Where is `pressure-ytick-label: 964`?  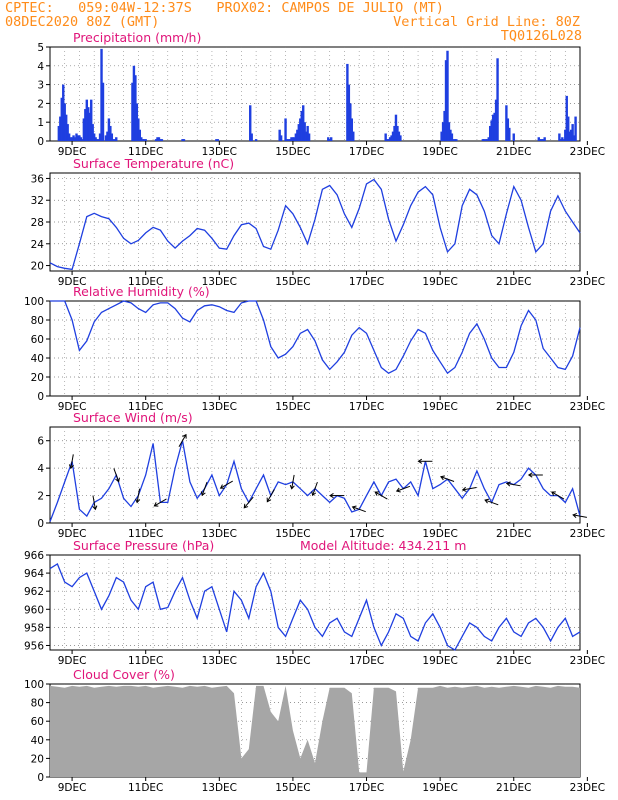 pressure-ytick-label: 964 is located at coordinates (34, 574).